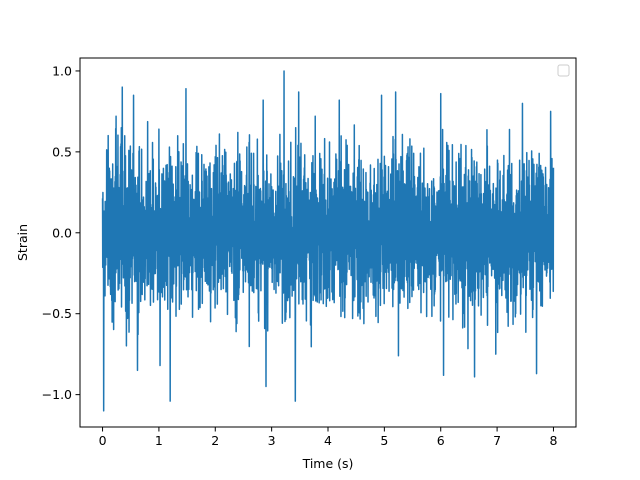  I want to click on x-tick-label: 6, so click(441, 440).